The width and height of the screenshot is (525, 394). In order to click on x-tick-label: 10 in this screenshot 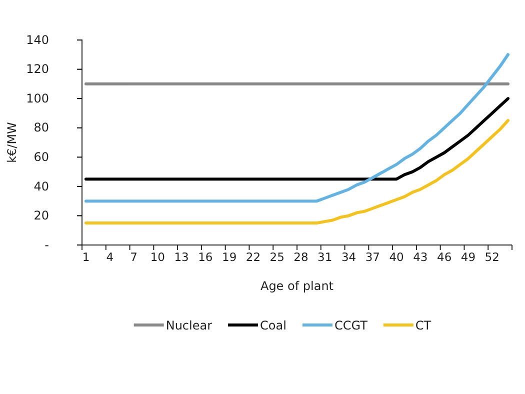, I will do `click(157, 257)`.